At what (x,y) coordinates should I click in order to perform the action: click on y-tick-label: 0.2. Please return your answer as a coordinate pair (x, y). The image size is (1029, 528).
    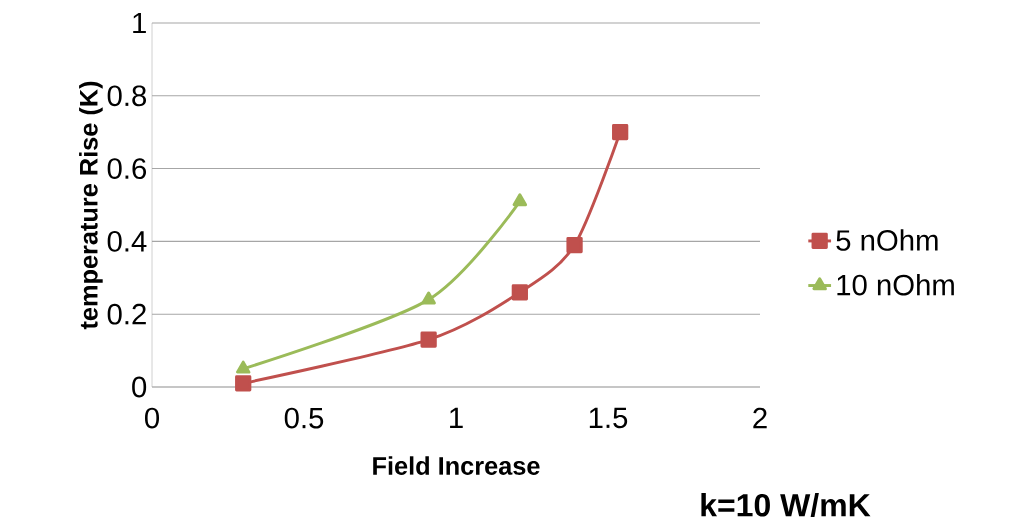
    Looking at the image, I should click on (126, 314).